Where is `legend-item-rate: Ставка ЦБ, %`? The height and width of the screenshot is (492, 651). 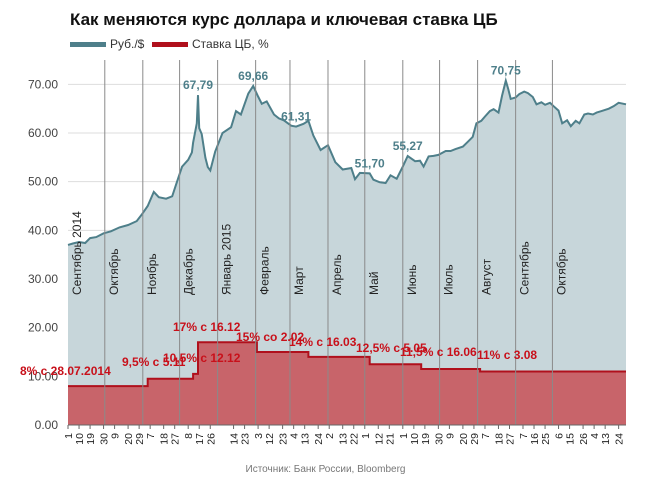 legend-item-rate: Ставка ЦБ, % is located at coordinates (210, 44).